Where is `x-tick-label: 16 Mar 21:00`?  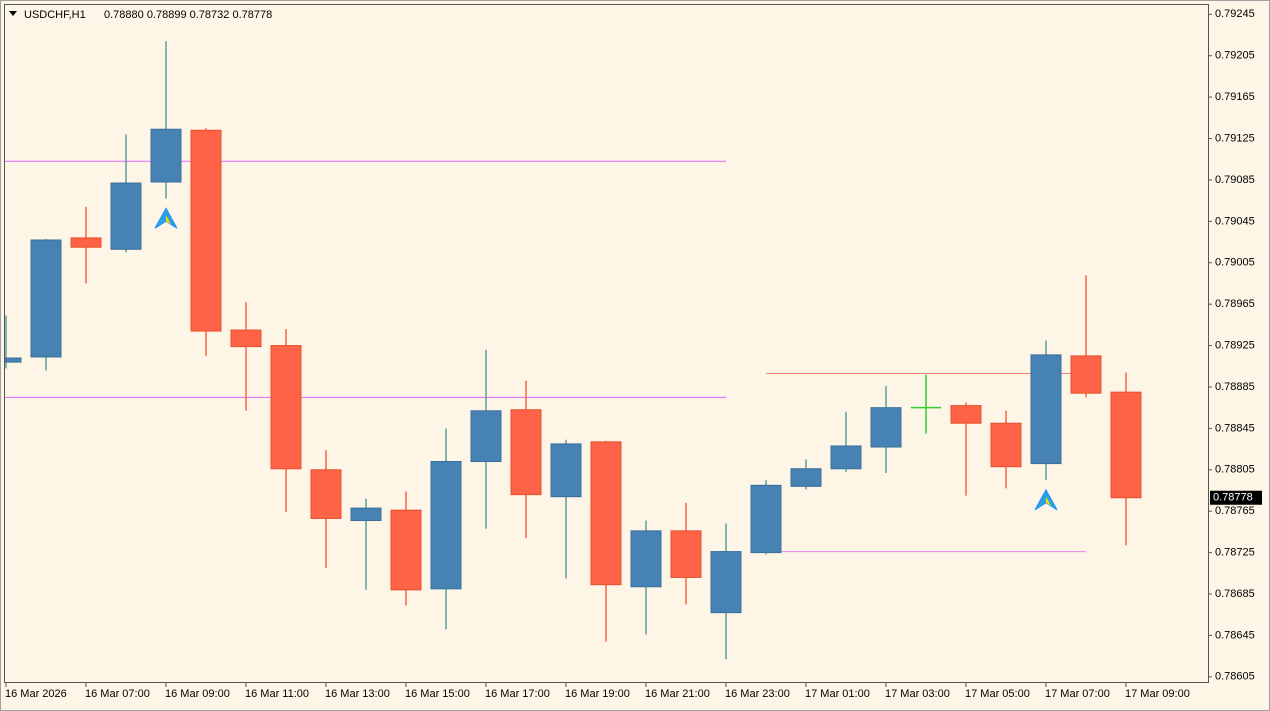
x-tick-label: 16 Mar 21:00 is located at coordinates (677, 694).